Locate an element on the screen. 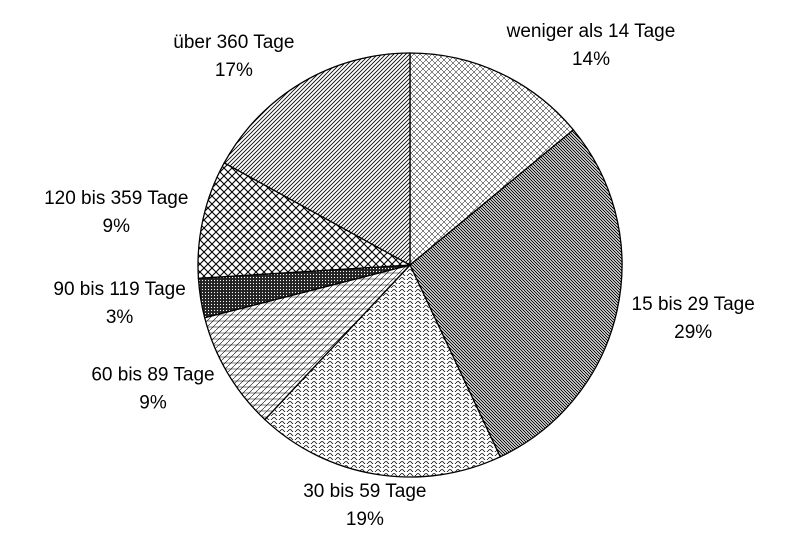 Image resolution: width=788 pixels, height=552 pixels. slice-label: 120 bis 359 Tage is located at coordinates (116, 198).